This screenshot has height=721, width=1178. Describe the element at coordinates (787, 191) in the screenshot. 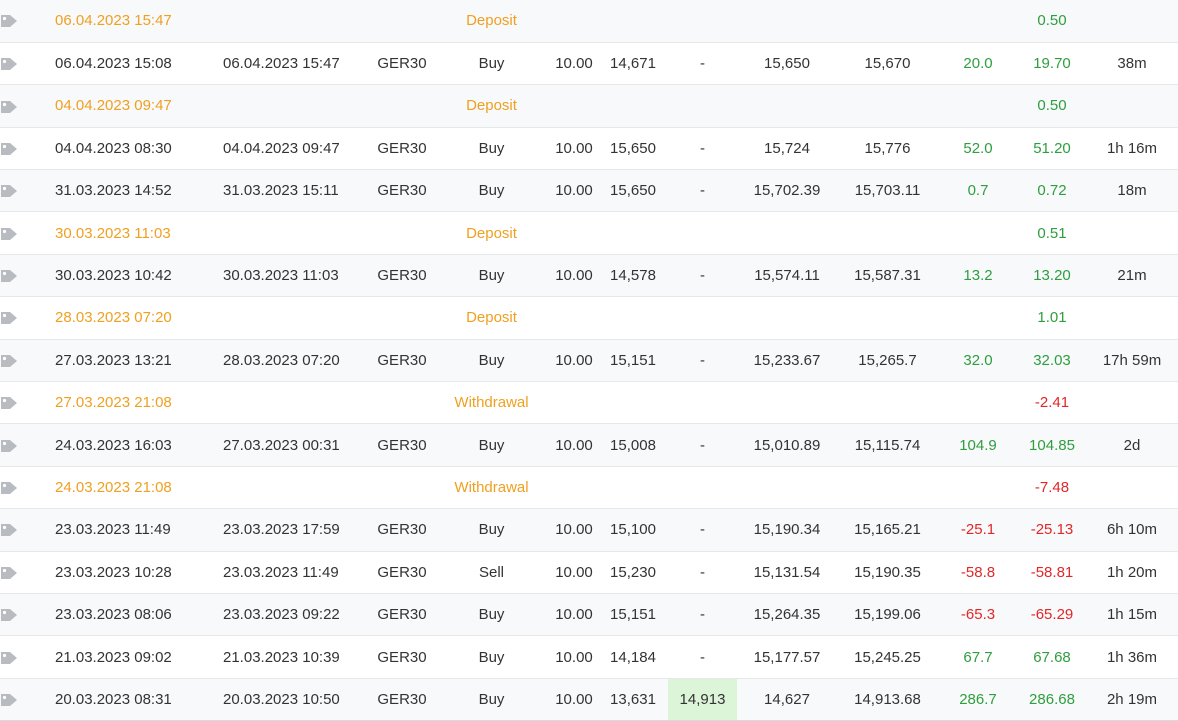

I see `open-price: 15,702.39` at that location.